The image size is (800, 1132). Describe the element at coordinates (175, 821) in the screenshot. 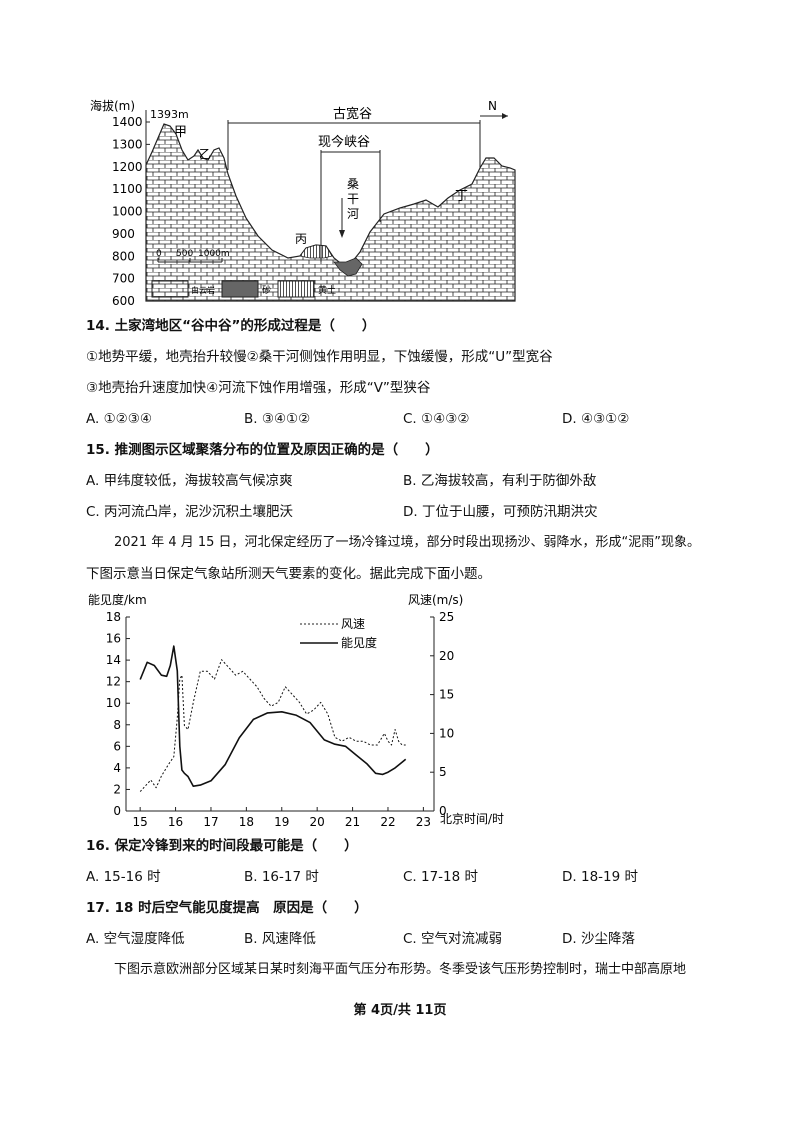

I see `x-tick-label: 16` at that location.